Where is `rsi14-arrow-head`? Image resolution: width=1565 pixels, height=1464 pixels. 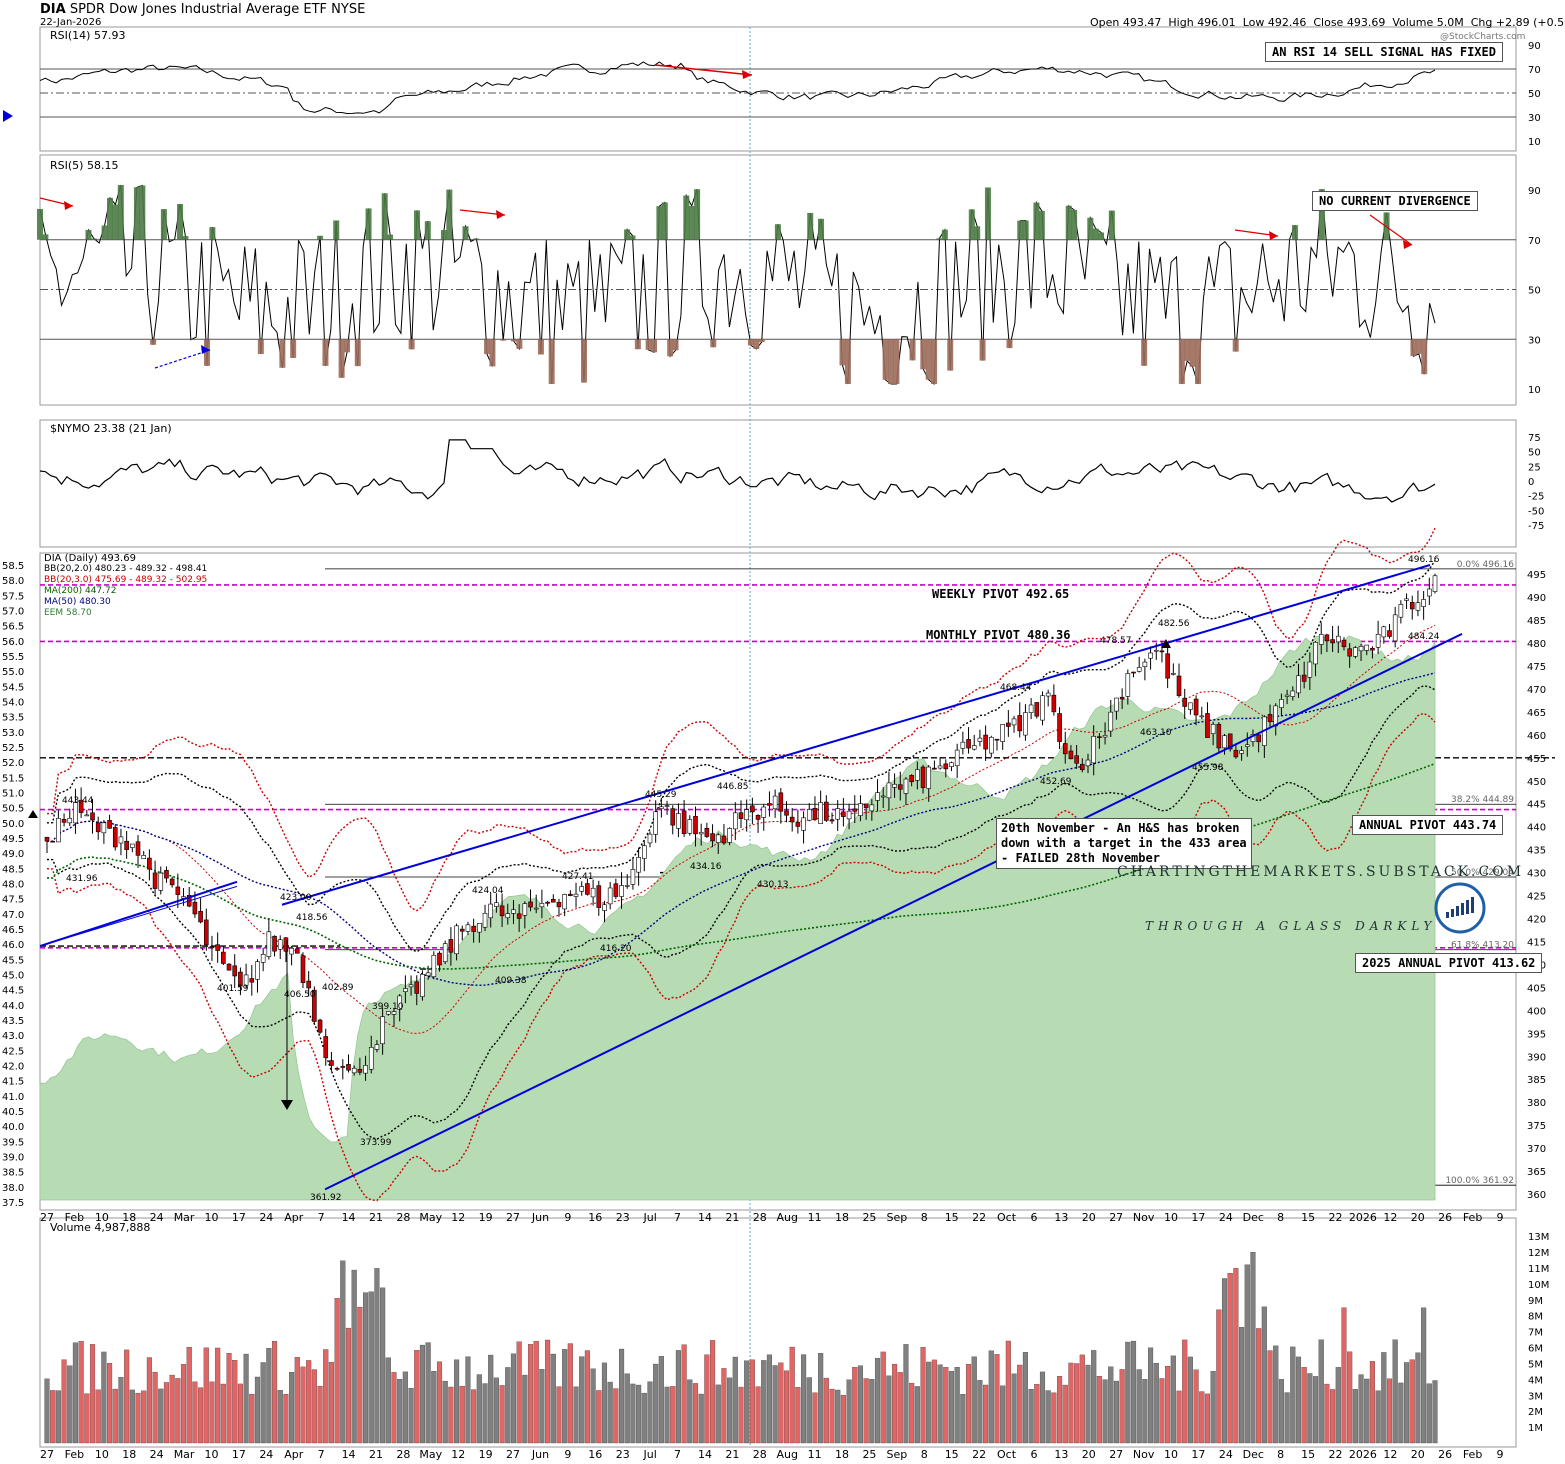 rsi14-arrow-head is located at coordinates (747, 74).